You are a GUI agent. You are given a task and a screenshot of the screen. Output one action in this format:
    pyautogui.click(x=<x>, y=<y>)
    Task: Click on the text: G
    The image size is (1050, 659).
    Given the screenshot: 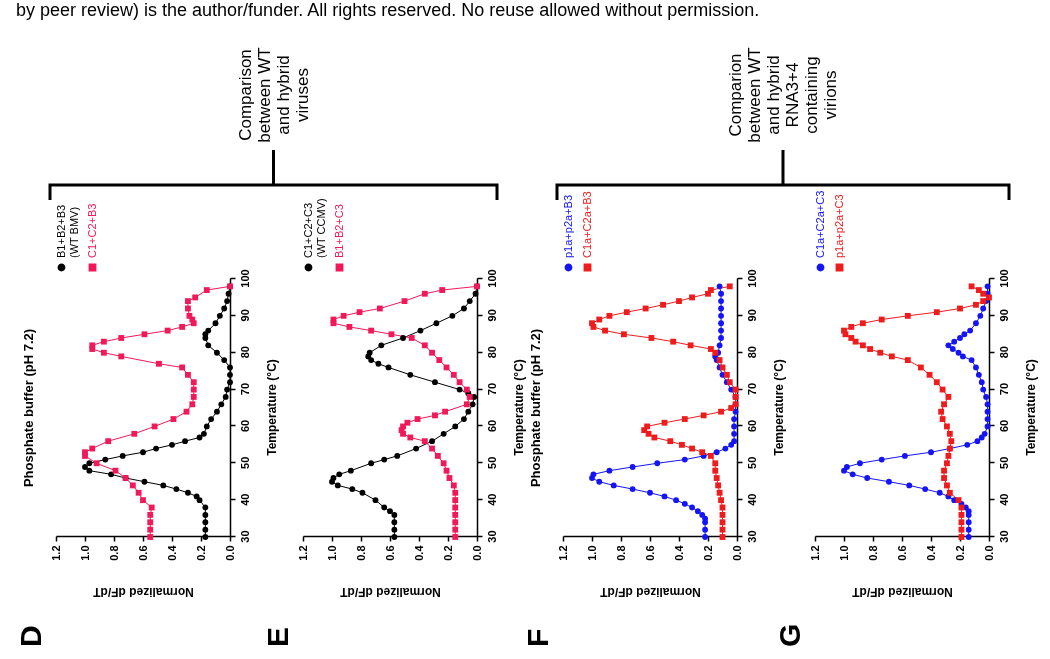 What is the action you would take?
    pyautogui.click(x=789, y=635)
    